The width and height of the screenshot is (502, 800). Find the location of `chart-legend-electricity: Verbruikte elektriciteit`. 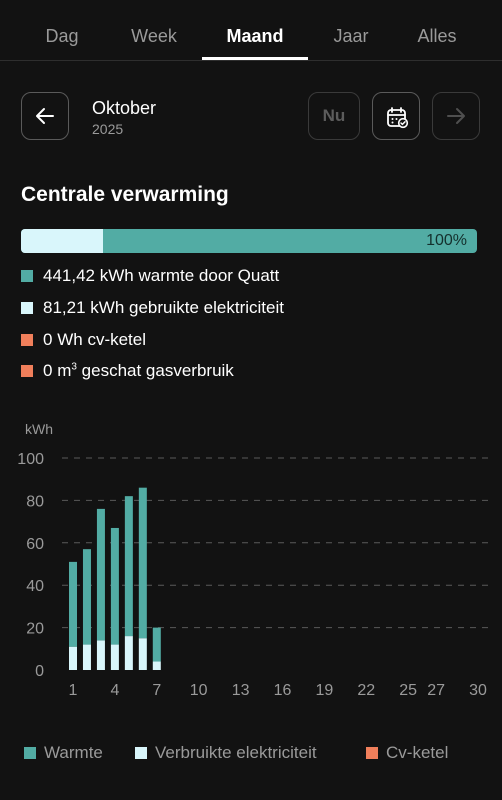

chart-legend-electricity: Verbruikte elektriciteit is located at coordinates (226, 753).